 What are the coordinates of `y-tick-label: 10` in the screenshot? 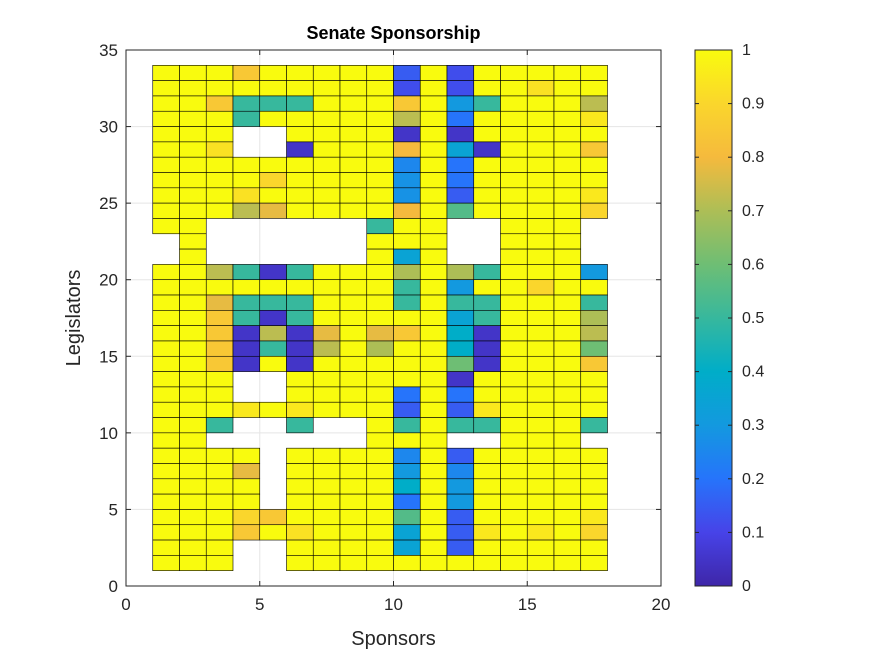 It's located at (108, 433).